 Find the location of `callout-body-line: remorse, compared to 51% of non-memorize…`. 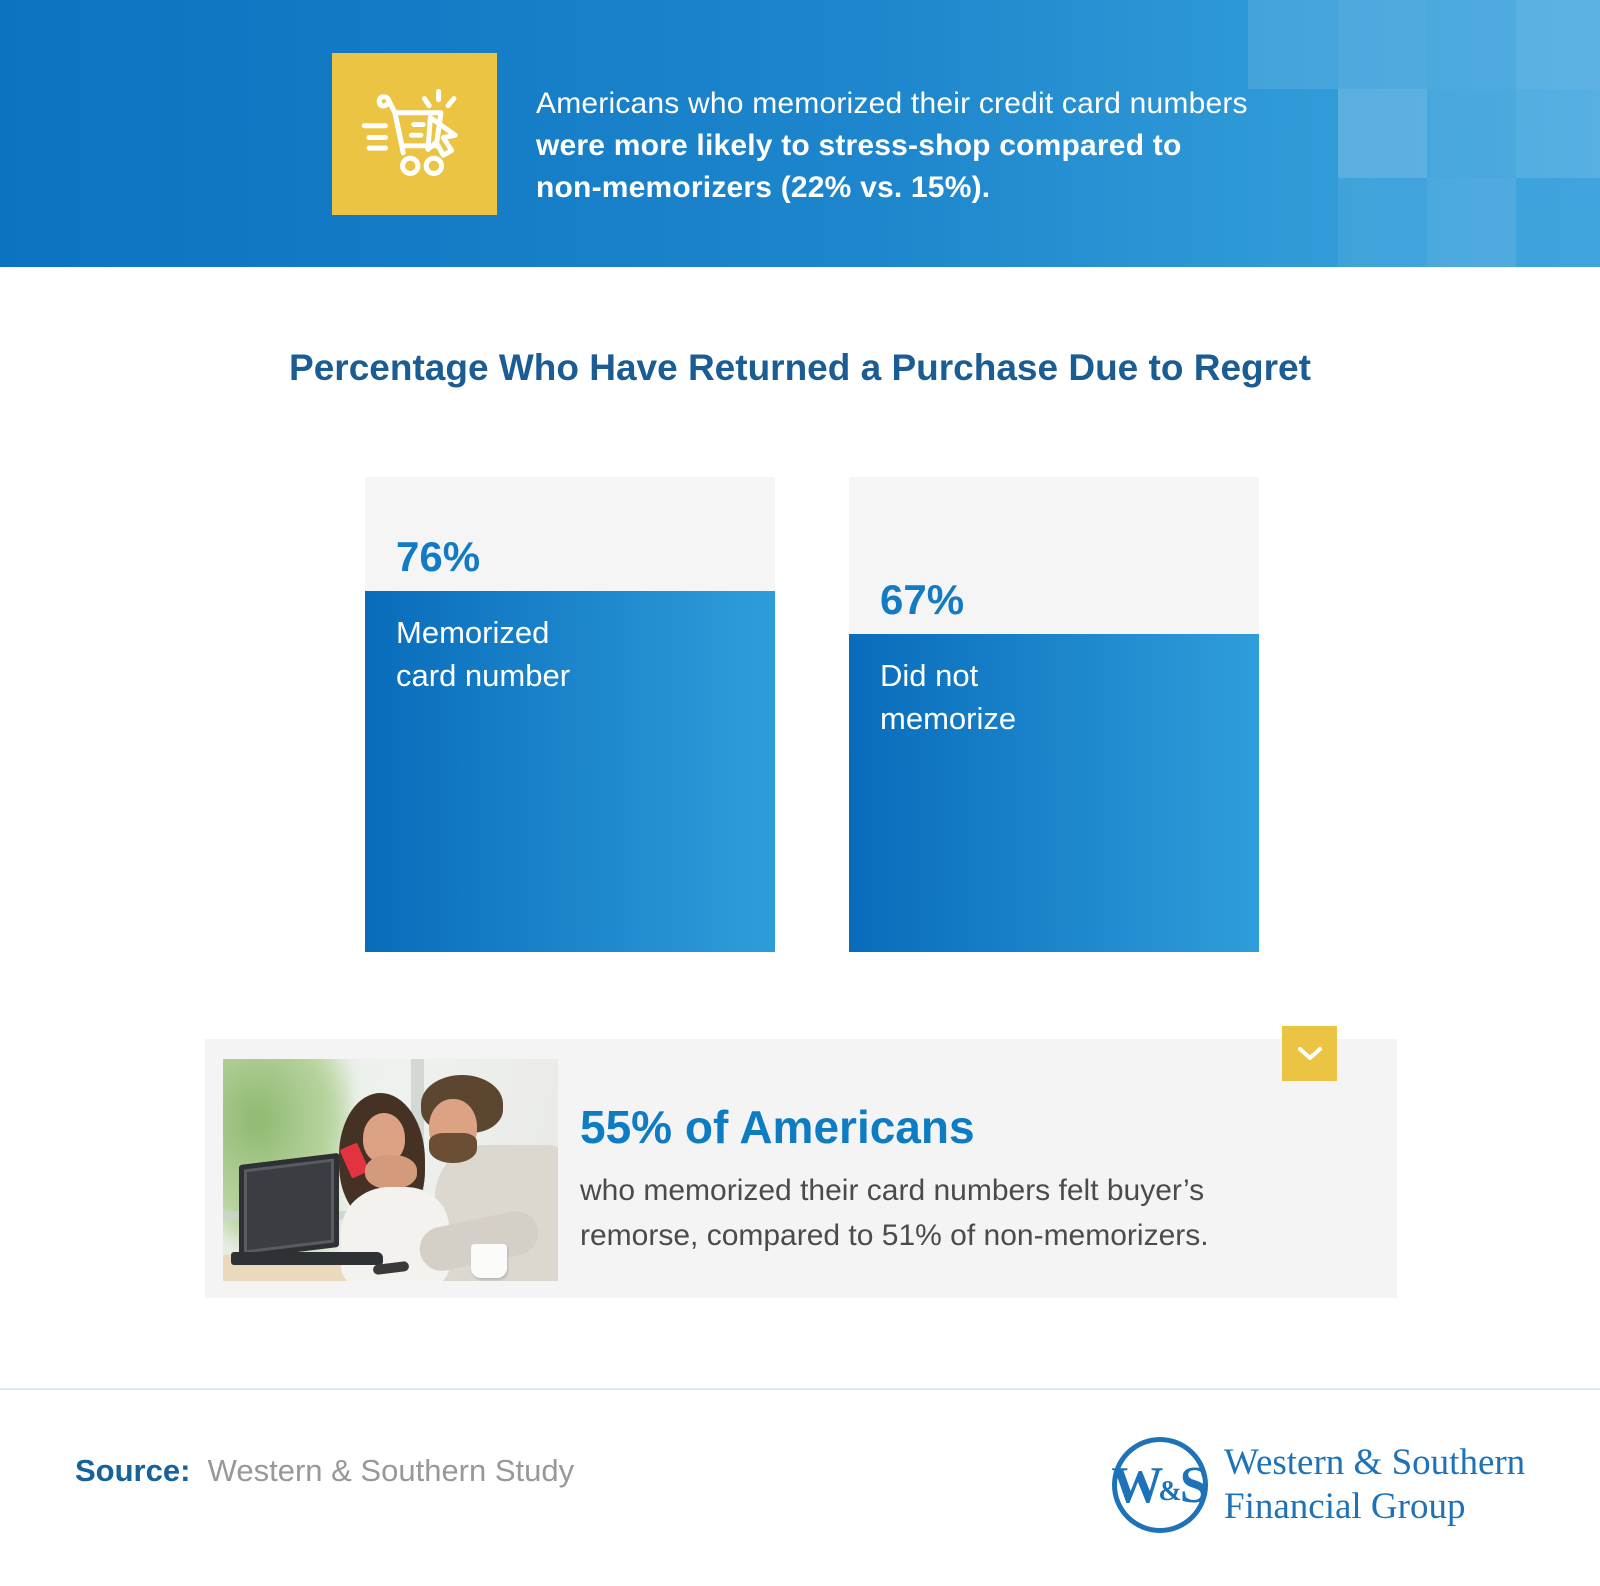

callout-body-line: remorse, compared to 51% of non-memorize… is located at coordinates (894, 1235).